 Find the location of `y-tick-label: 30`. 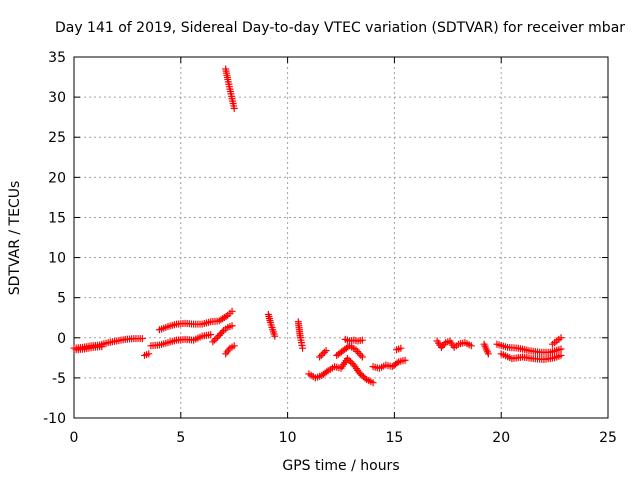

y-tick-label: 30 is located at coordinates (57, 98).